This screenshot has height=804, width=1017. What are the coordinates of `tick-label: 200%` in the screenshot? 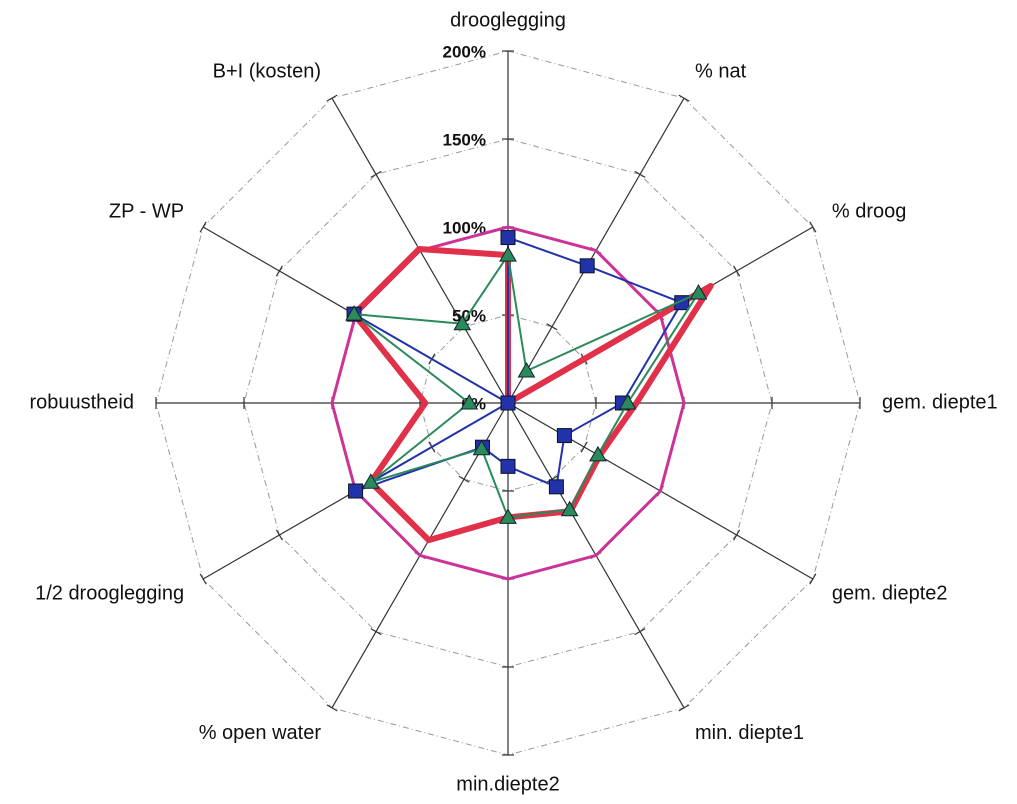 It's located at (464, 51).